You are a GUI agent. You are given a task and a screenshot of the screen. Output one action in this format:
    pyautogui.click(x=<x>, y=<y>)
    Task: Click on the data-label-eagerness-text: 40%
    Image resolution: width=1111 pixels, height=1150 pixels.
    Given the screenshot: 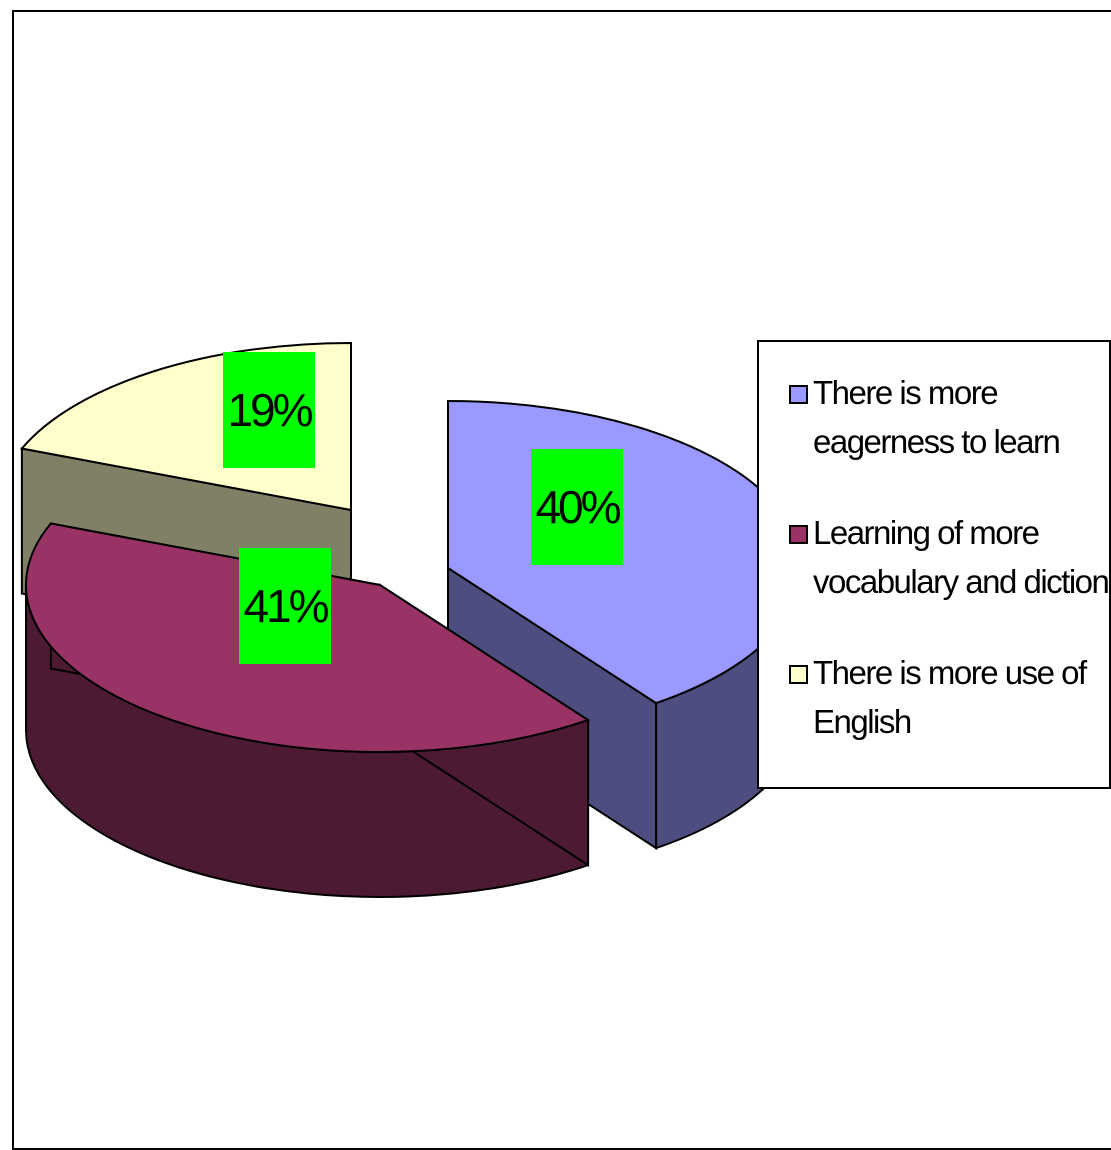 What is the action you would take?
    pyautogui.click(x=577, y=507)
    